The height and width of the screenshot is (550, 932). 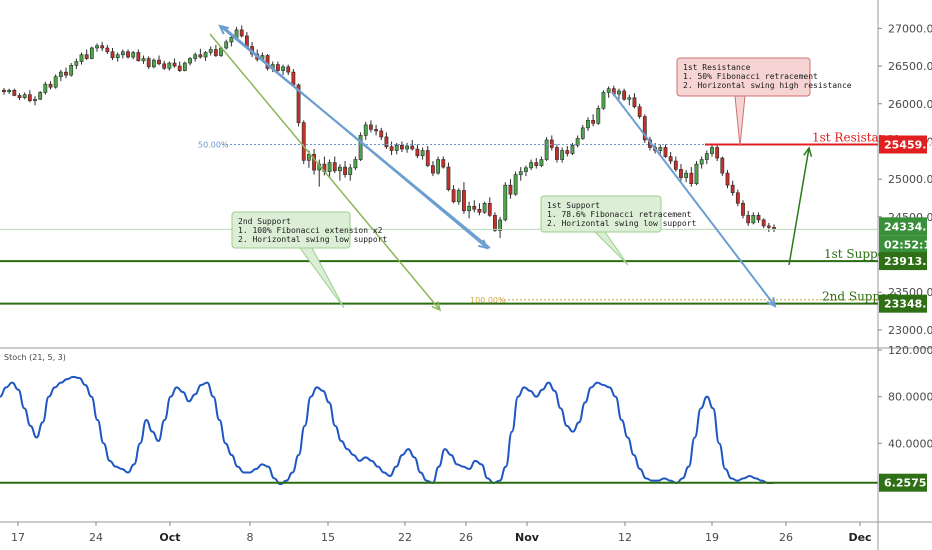 I want to click on stoch-value-badge-bg, so click(x=903, y=482).